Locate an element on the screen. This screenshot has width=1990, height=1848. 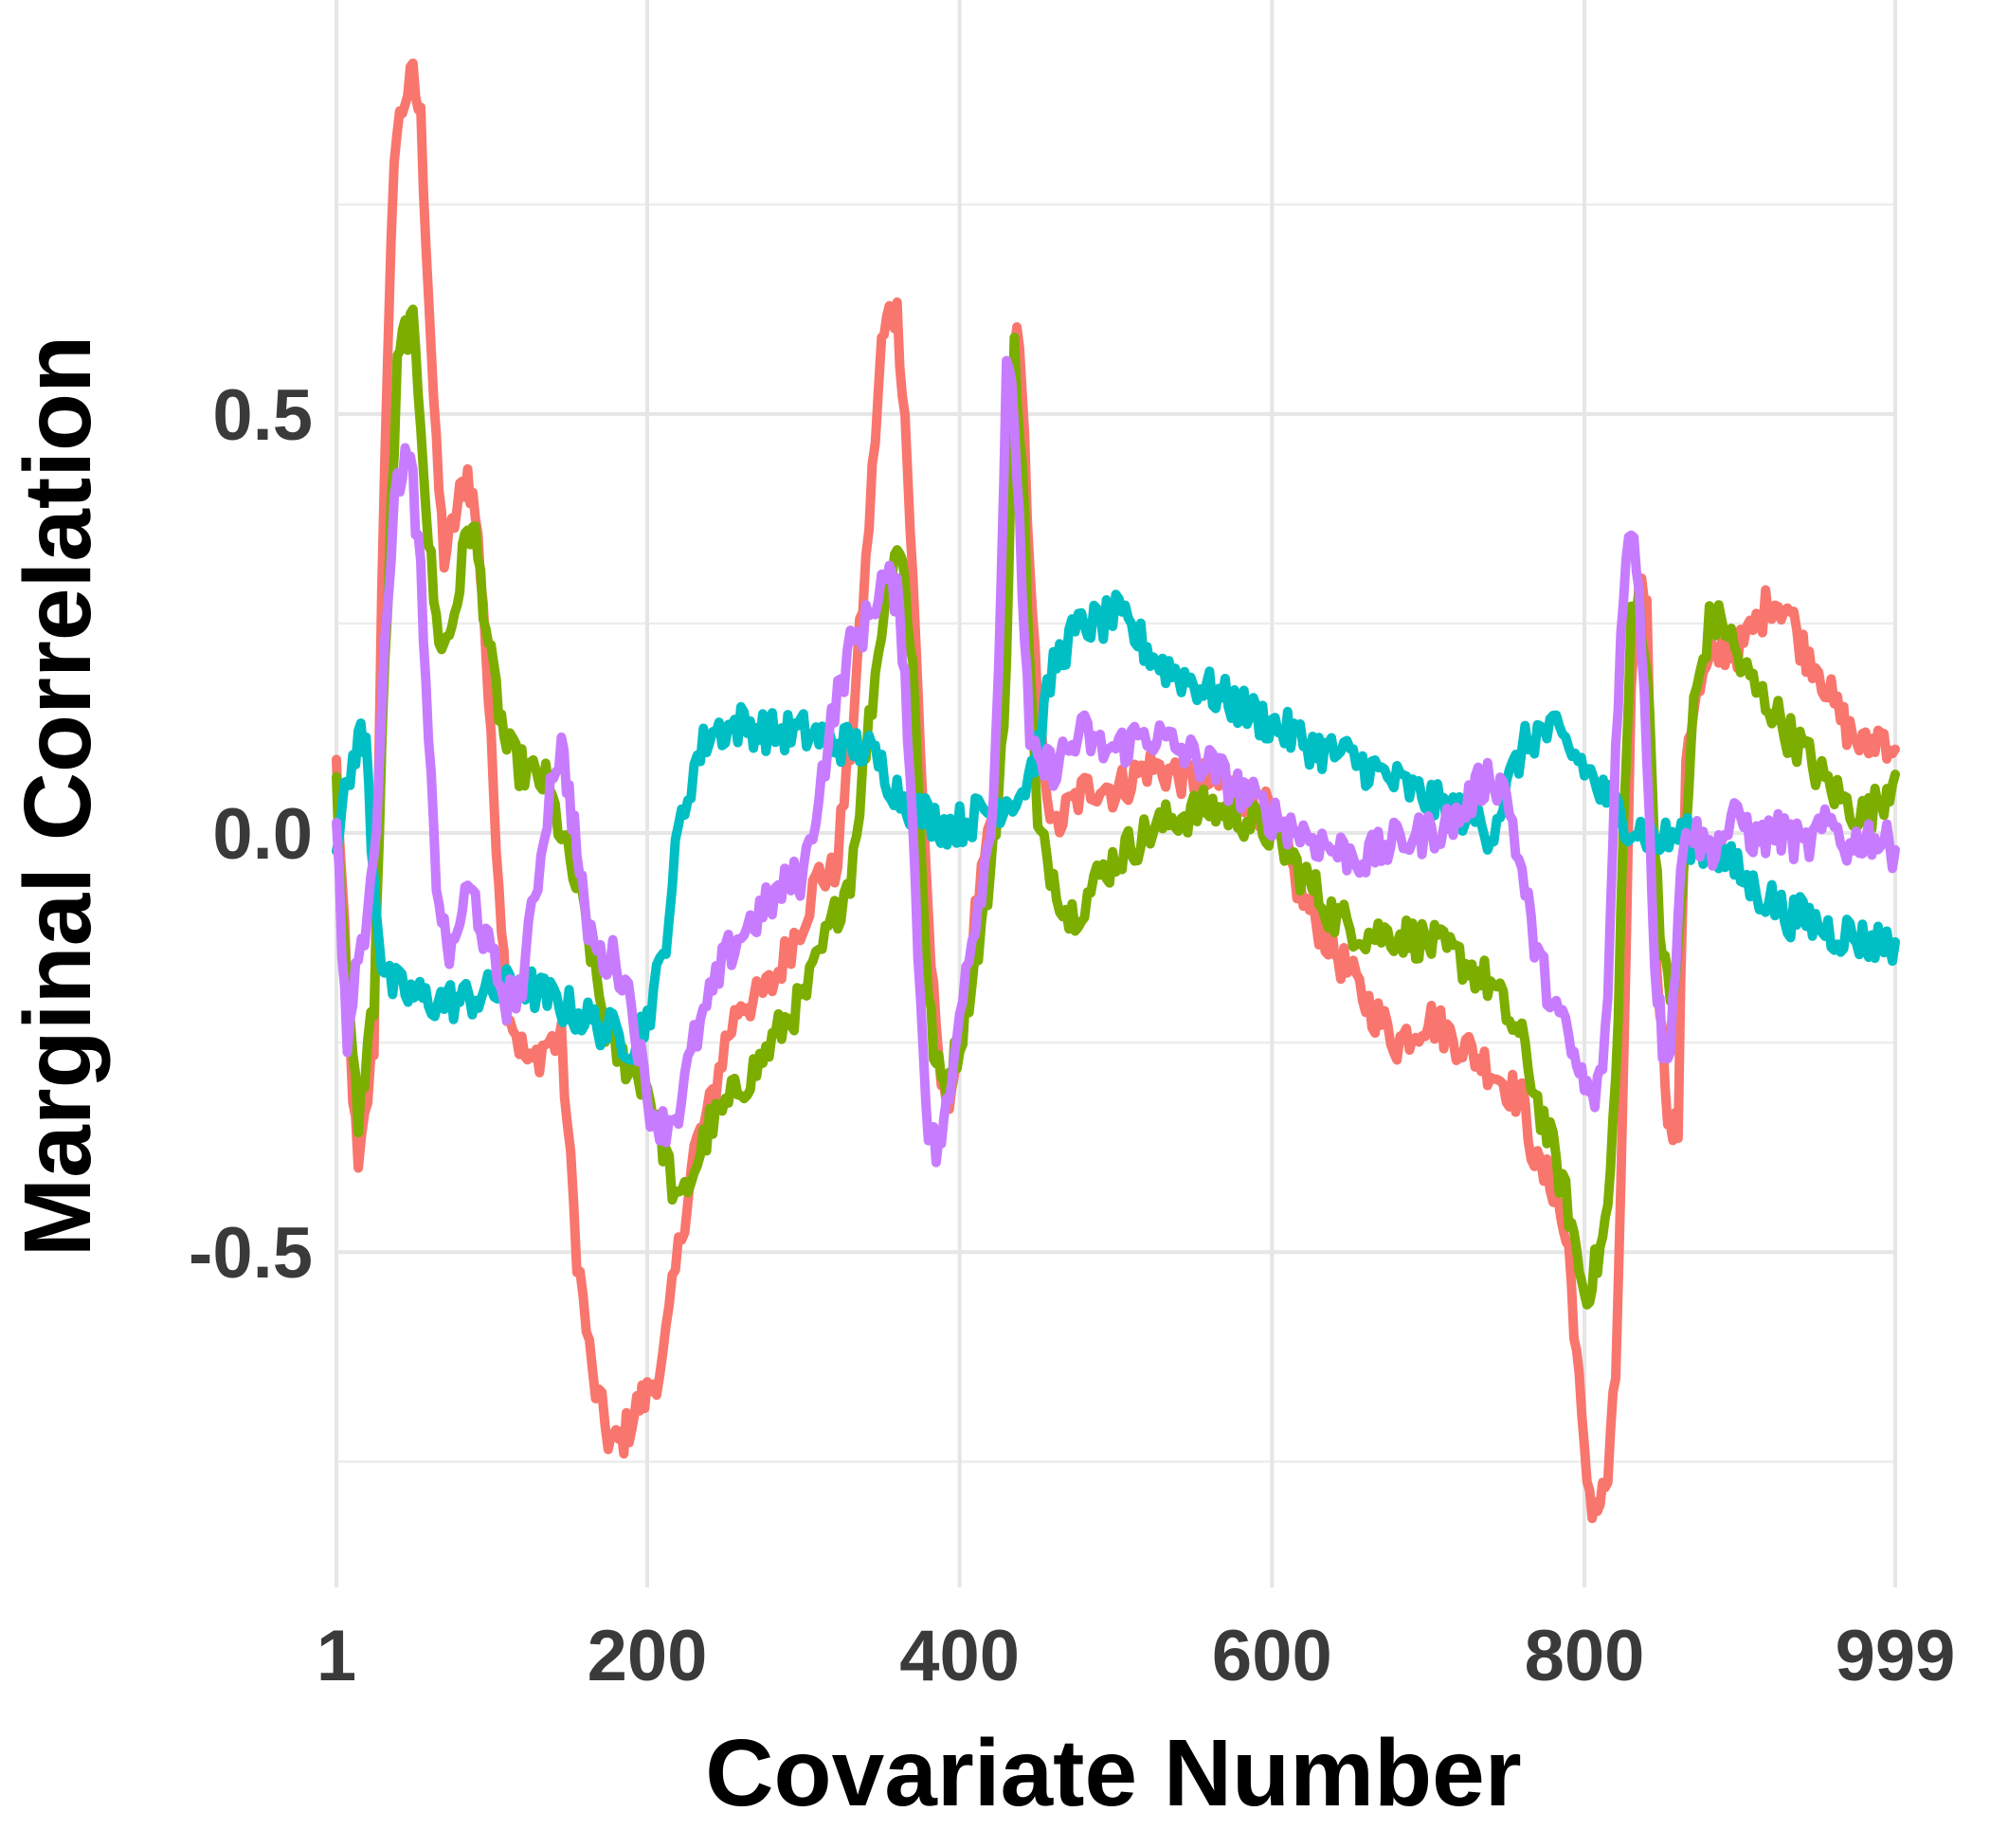
y-tick-label: -0.5 is located at coordinates (251, 1253).